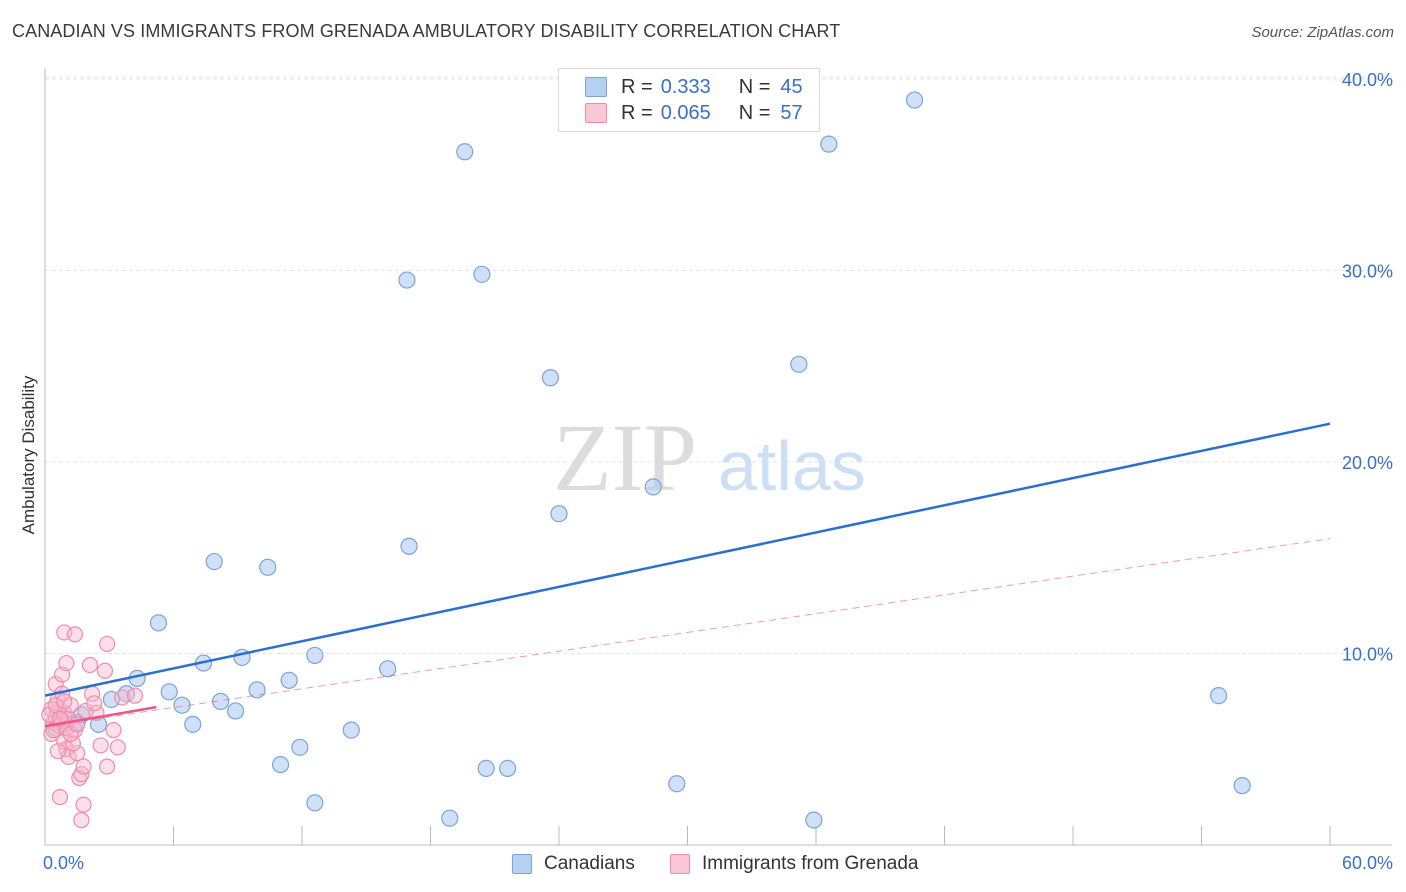 The width and height of the screenshot is (1406, 892). Describe the element at coordinates (1322, 32) in the screenshot. I see `source-note: Source: ZipAtlas.com` at that location.